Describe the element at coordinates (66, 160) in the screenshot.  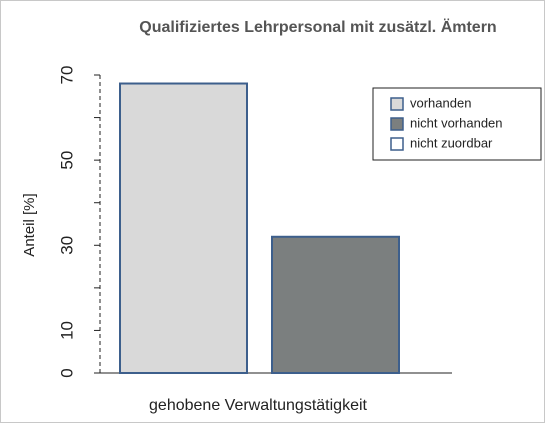
I see `y-tick-label: 50` at that location.